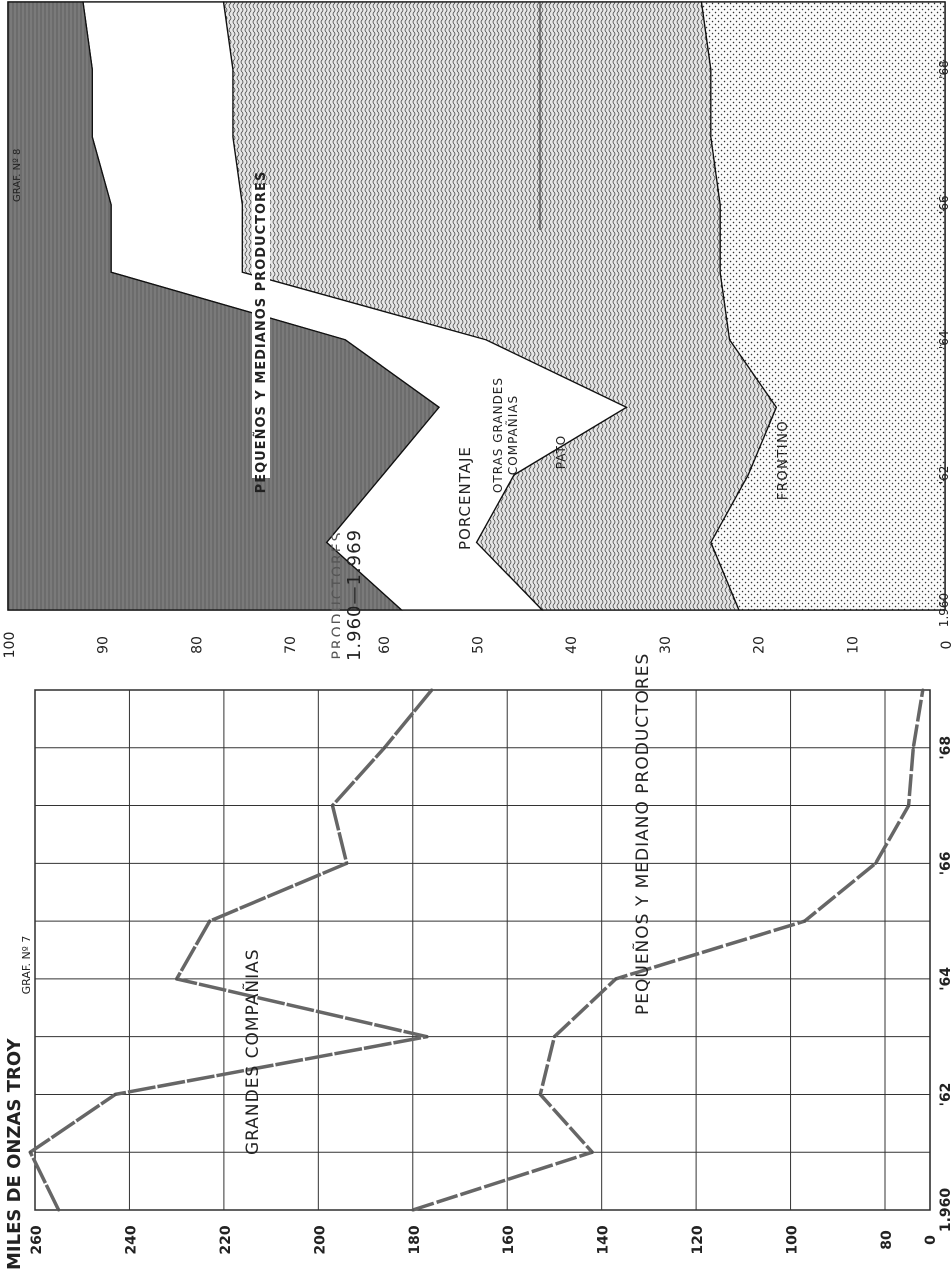 This screenshot has width=951, height=1280. Describe the element at coordinates (512, 435) in the screenshot. I see `chart2-label-otras-2: COMPAÑIAS` at that location.